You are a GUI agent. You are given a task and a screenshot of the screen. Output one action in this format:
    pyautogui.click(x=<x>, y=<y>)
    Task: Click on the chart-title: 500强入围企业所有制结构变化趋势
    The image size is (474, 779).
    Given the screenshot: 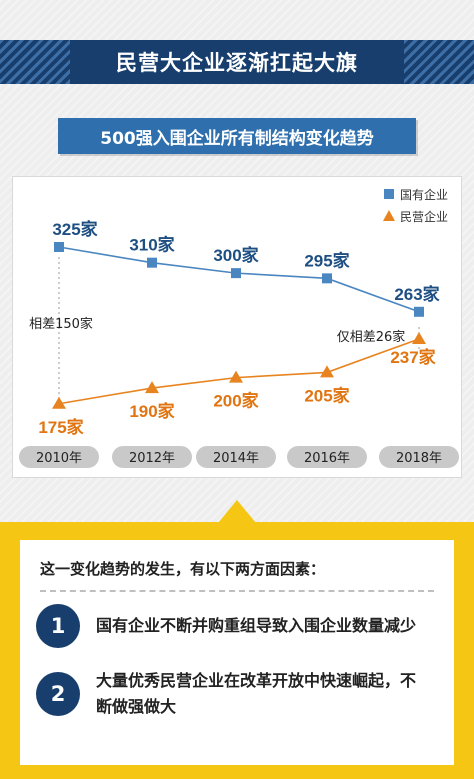 What is the action you would take?
    pyautogui.click(x=237, y=138)
    